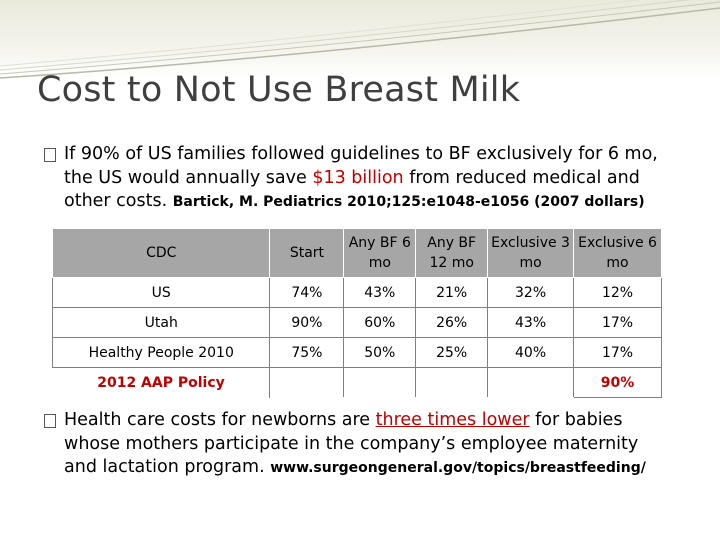  Describe the element at coordinates (531, 352) in the screenshot. I see `table-cell: 40%` at that location.